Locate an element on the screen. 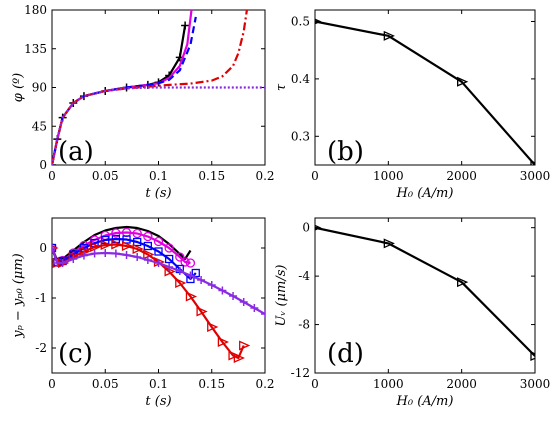  panel-label: (a) is located at coordinates (76, 152).